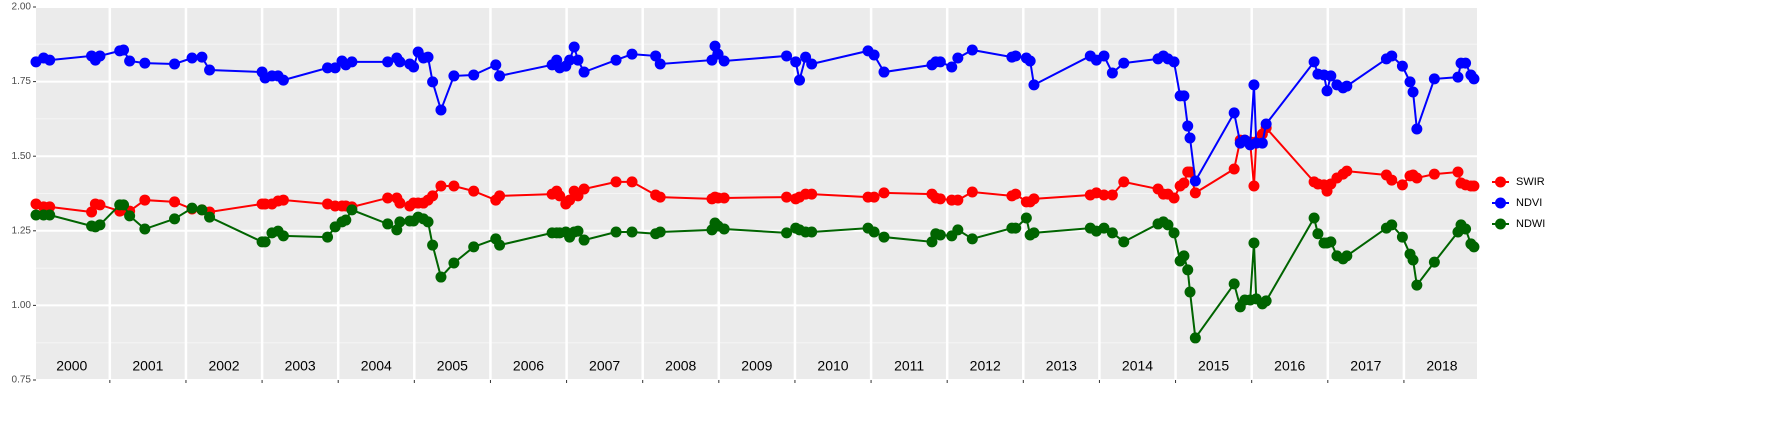  I want to click on year-label: 2002, so click(223, 366).